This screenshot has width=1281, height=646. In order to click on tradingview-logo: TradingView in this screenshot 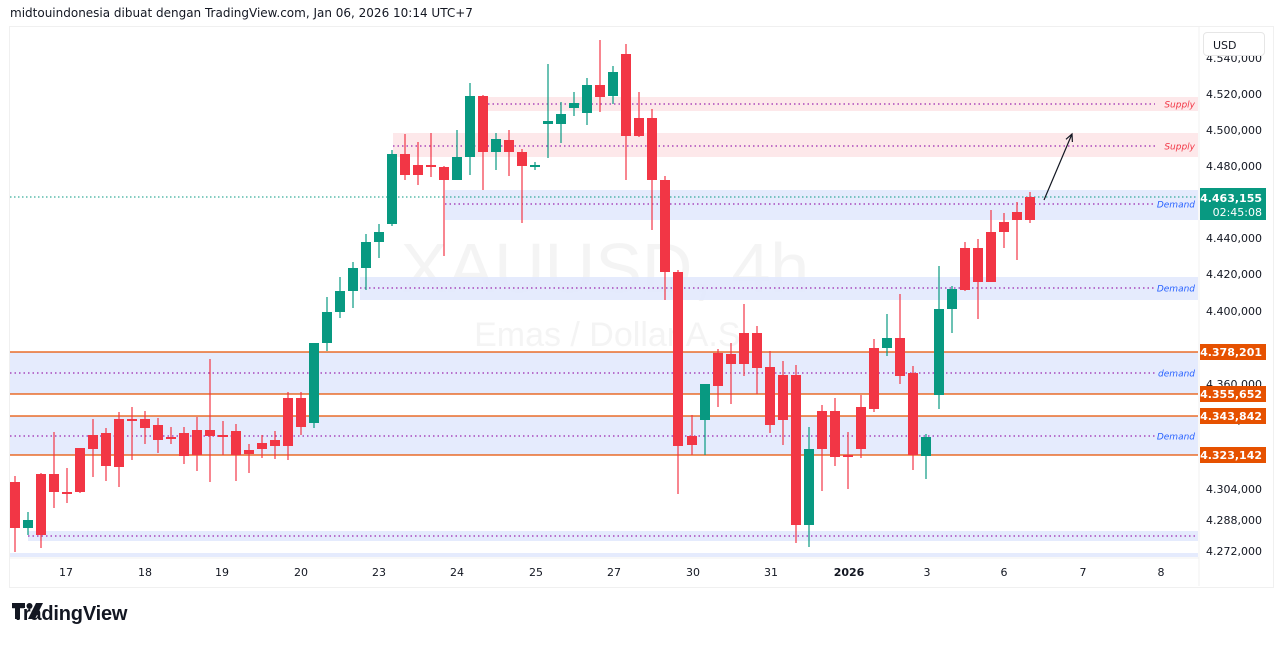, I will do `click(69, 614)`.